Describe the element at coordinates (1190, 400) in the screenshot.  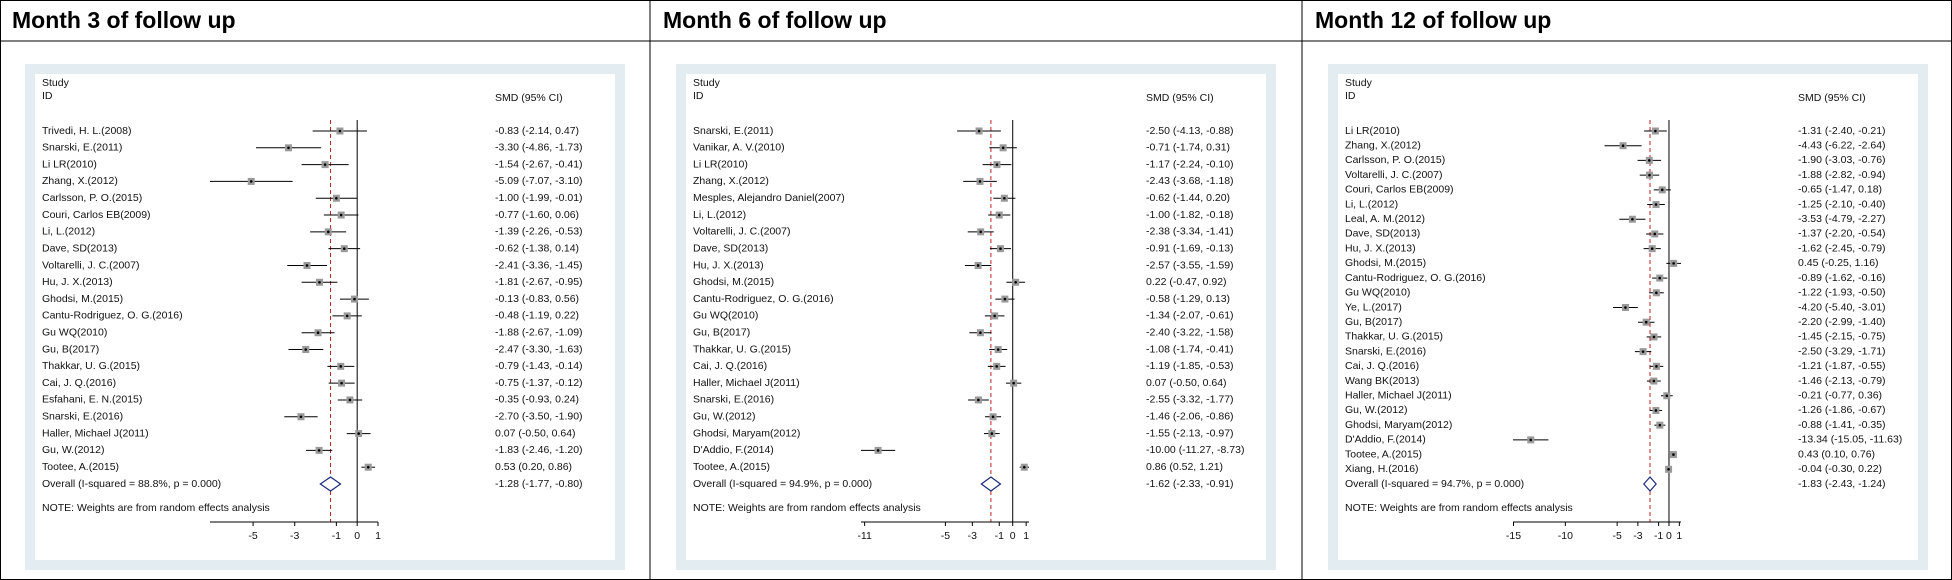
I see `effect-label: -2.55 (-3.32, -1.77)` at that location.